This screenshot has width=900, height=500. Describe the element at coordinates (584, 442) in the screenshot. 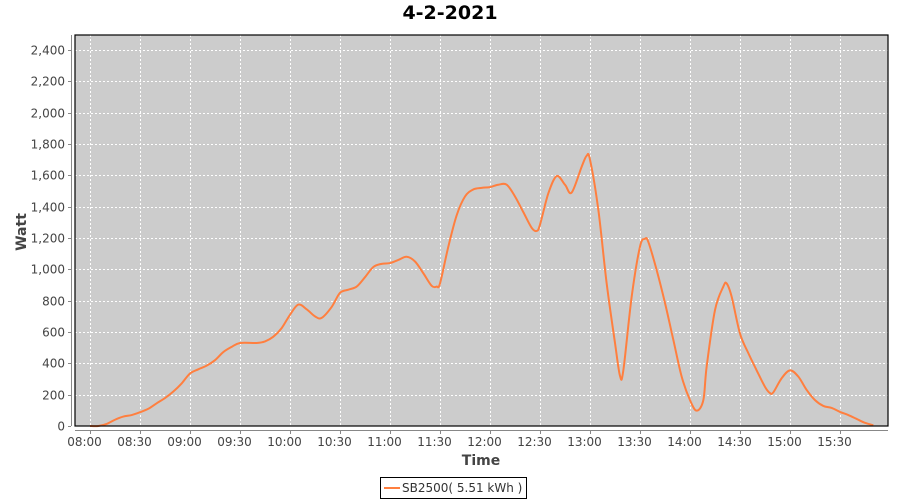

I see `x-tick-label: 13:00` at that location.